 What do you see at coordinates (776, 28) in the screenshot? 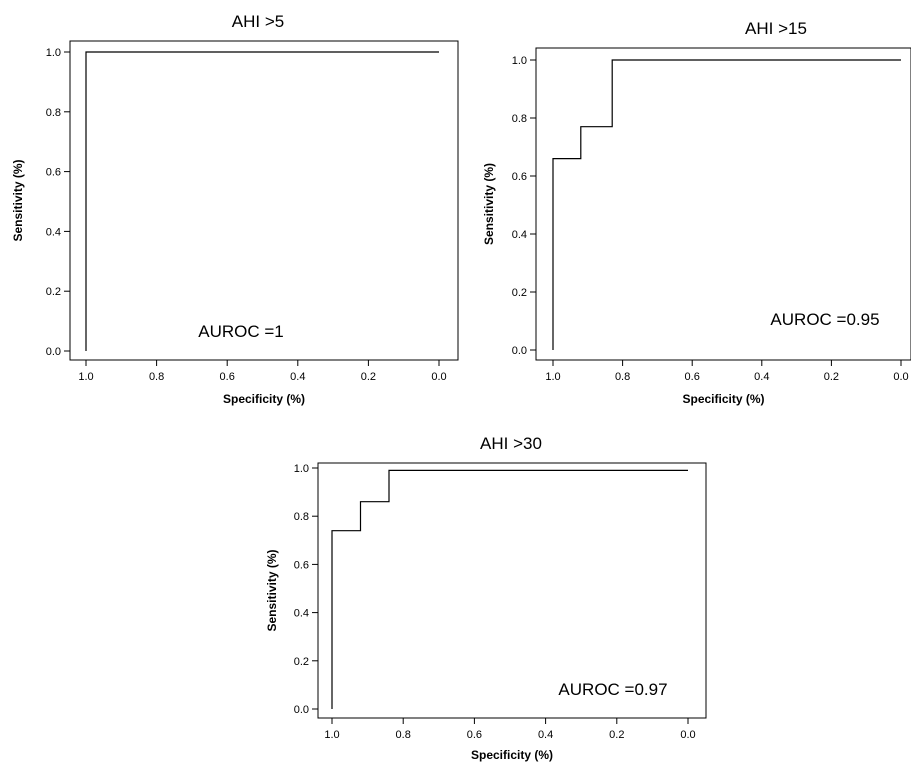
I see `chart-title: AHI >15` at bounding box center [776, 28].